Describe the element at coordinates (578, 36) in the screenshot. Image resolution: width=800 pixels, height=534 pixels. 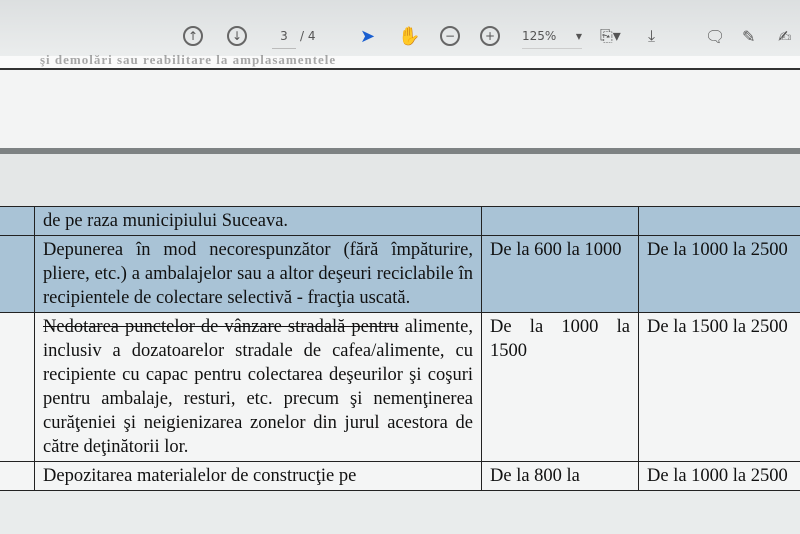
I see `chevron-down-icon: ▼` at that location.